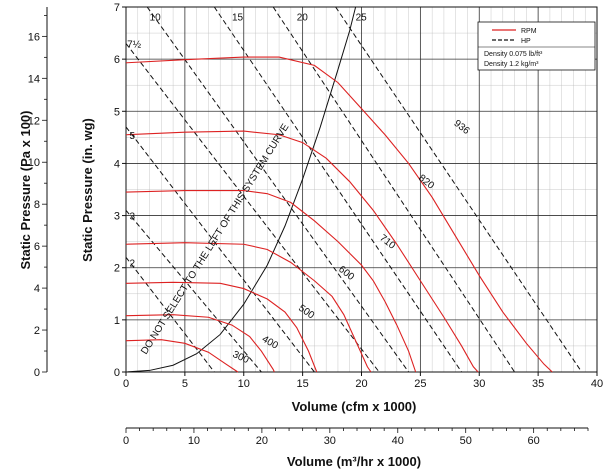 The height and width of the screenshot is (472, 611). I want to click on x-tick-label: 5, so click(185, 384).